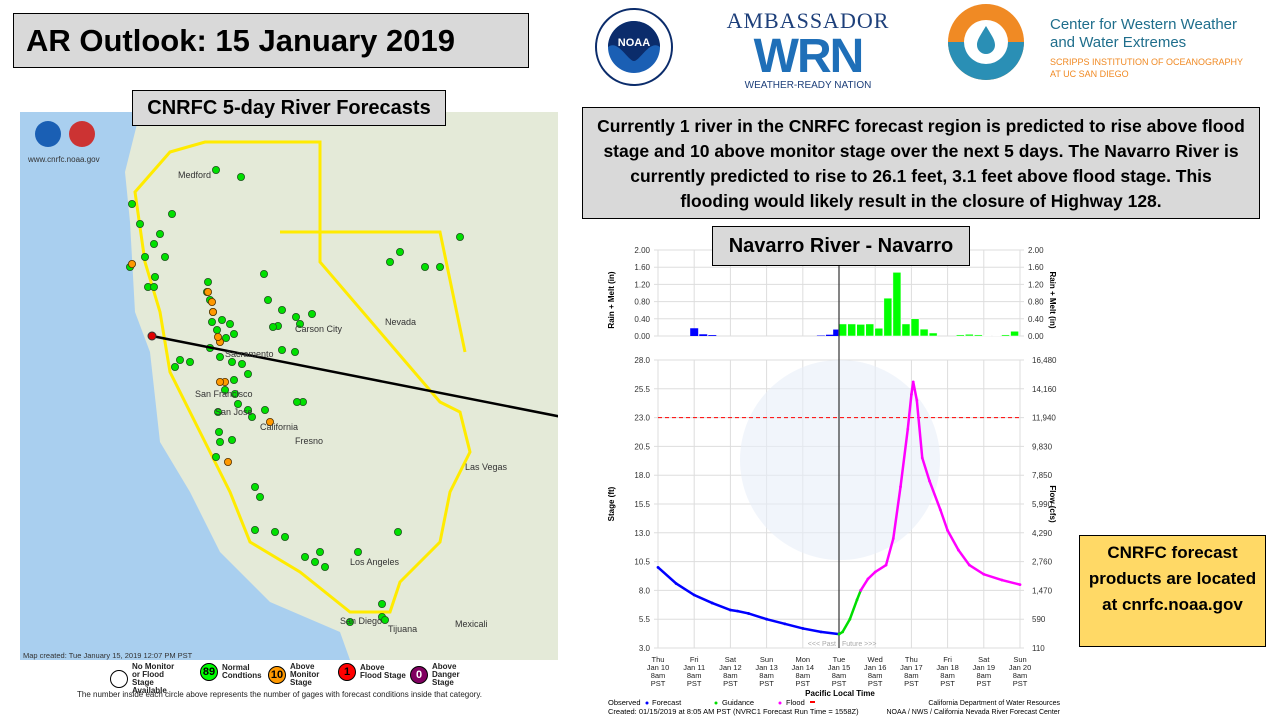 This screenshot has width=1280, height=720. What do you see at coordinates (859, 644) in the screenshot?
I see `future-label: Future >>>` at bounding box center [859, 644].